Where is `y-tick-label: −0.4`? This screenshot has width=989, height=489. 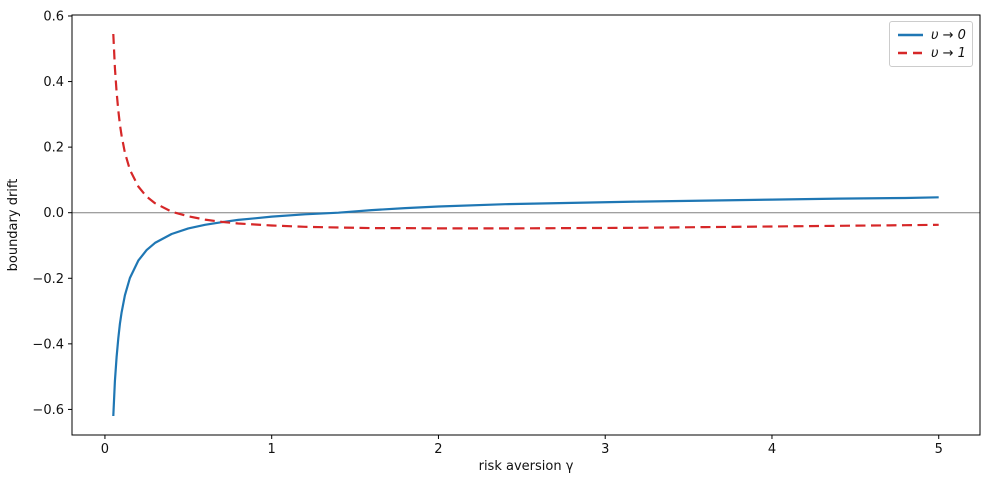 y-tick-label: −0.4 is located at coordinates (48, 344).